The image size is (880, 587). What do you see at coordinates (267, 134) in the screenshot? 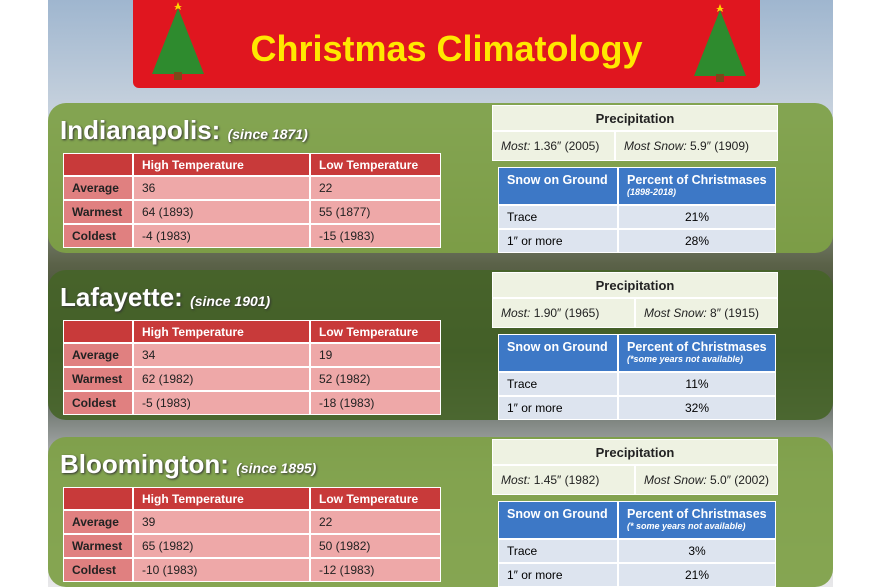
I see `since-year: (since 1871)` at bounding box center [267, 134].